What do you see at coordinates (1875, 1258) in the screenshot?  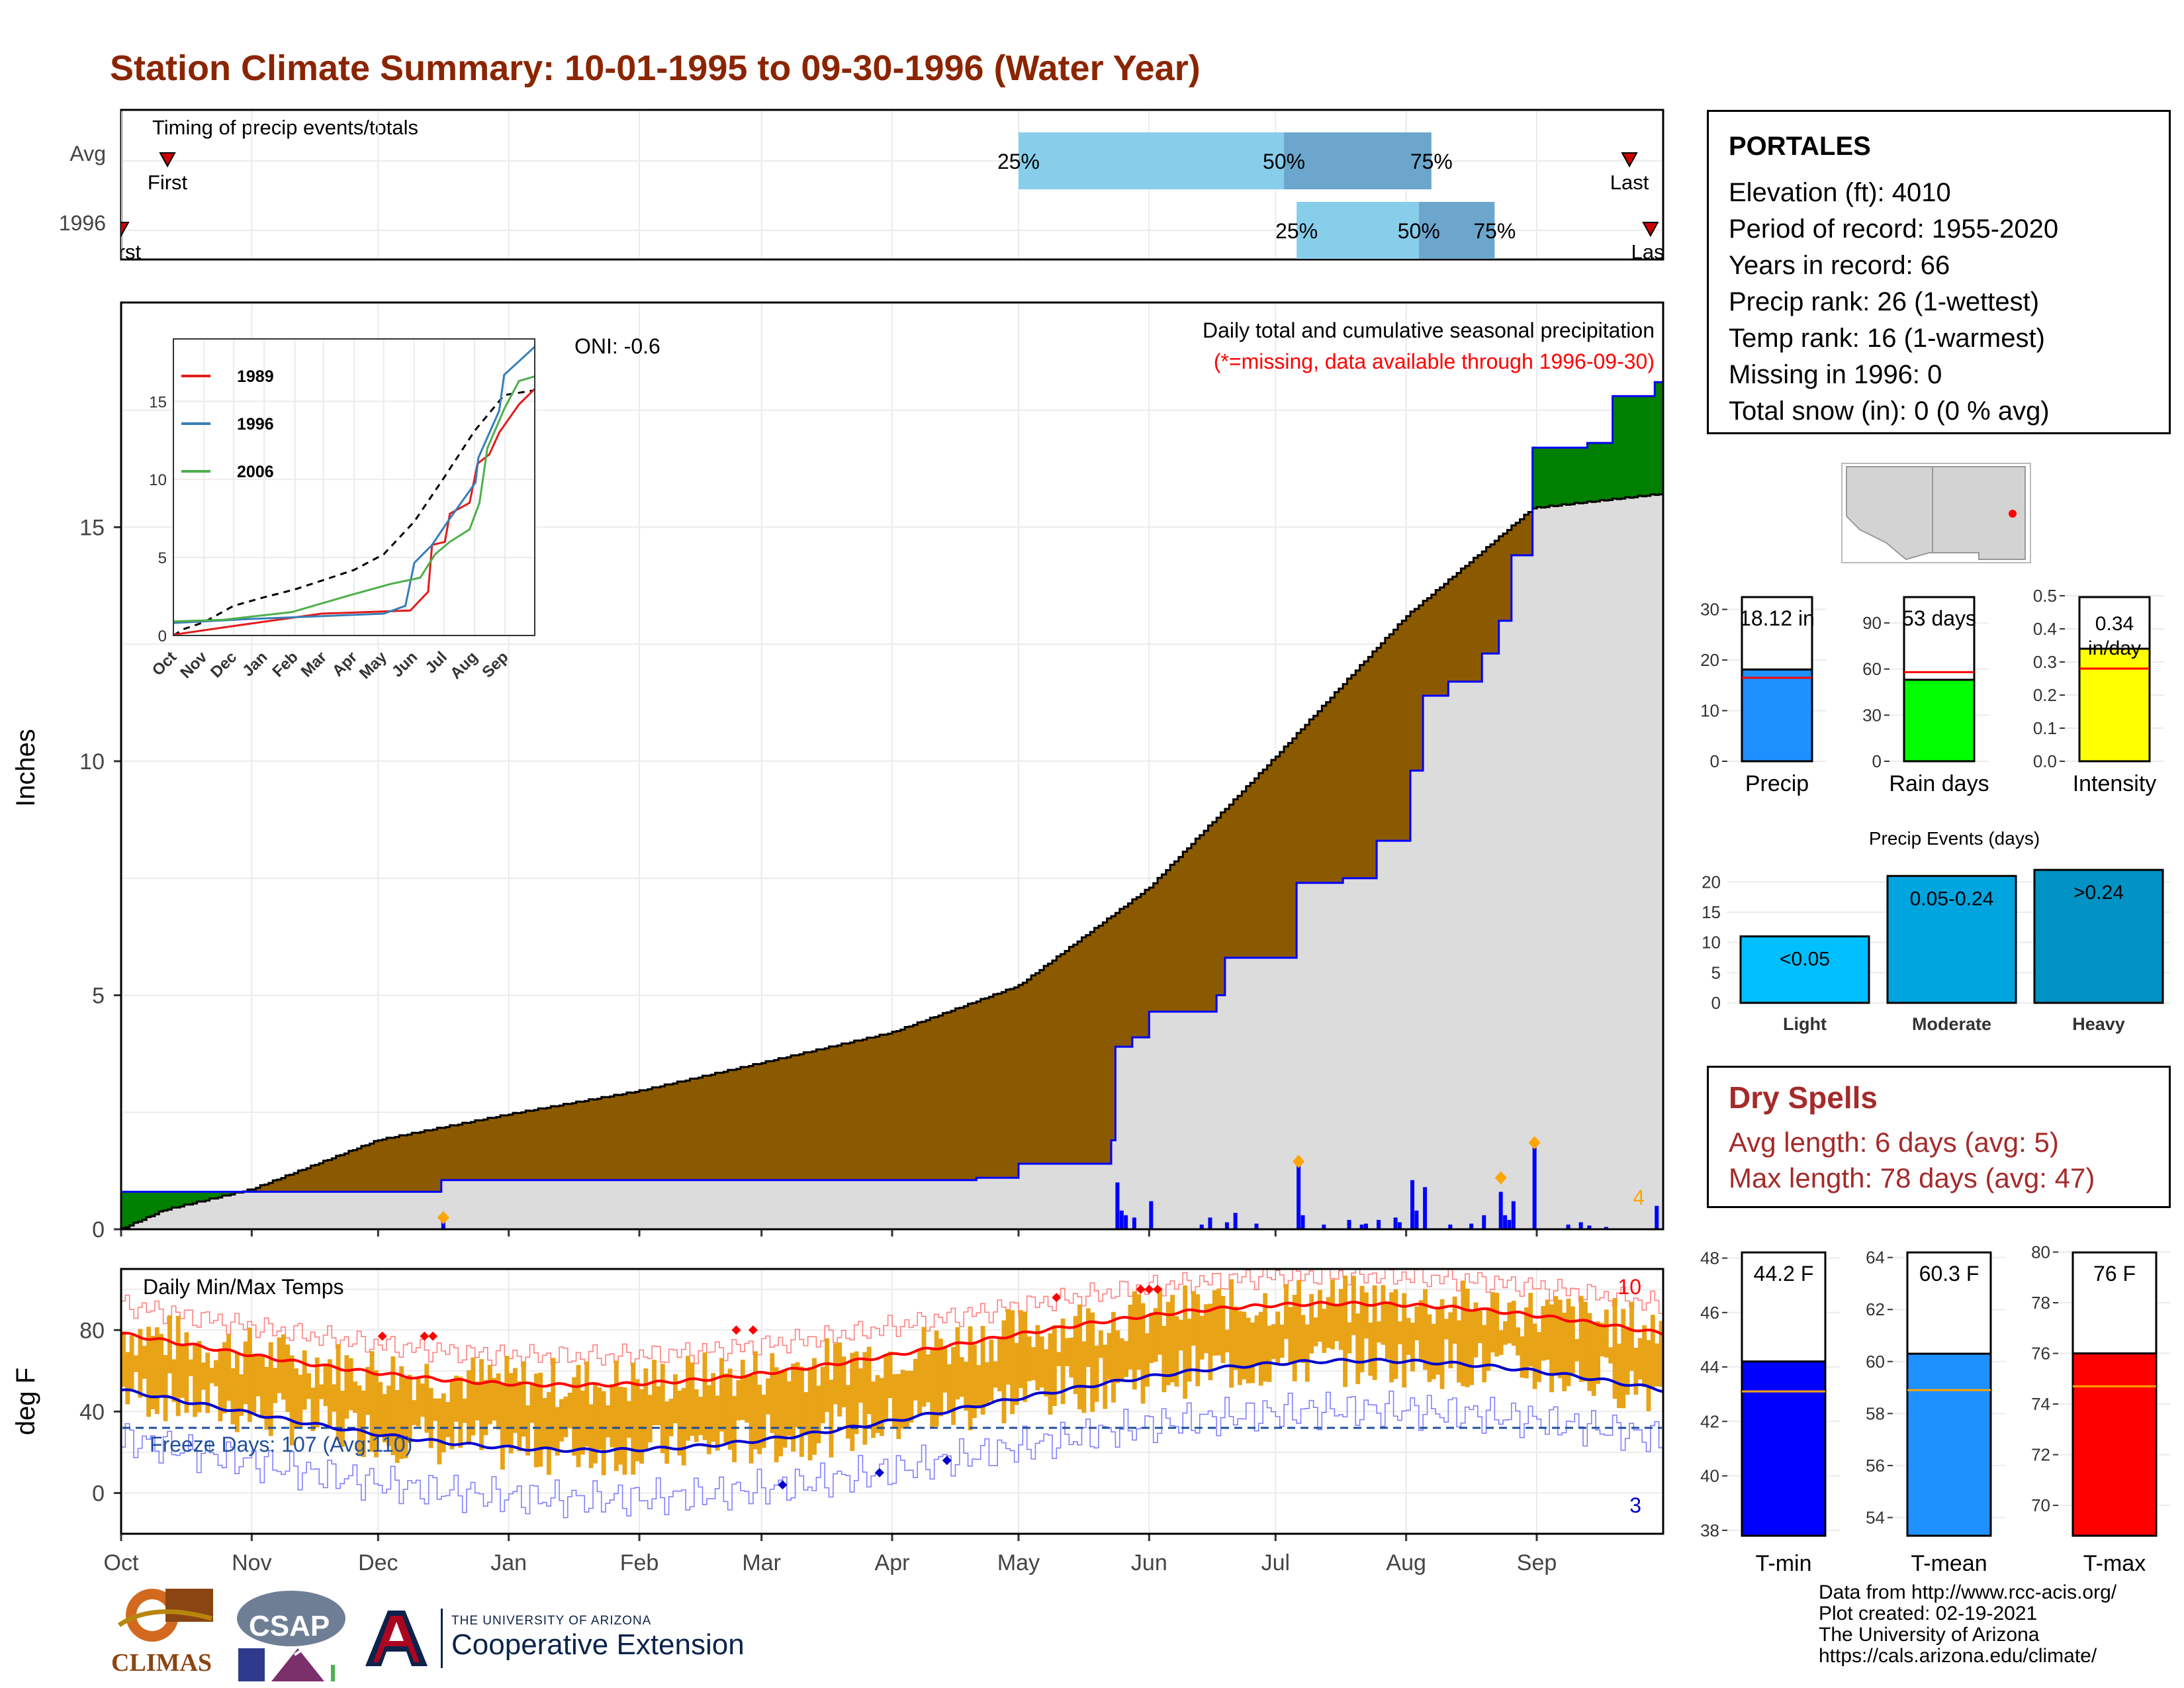 I see `summary-ytick-label: 64` at bounding box center [1875, 1258].